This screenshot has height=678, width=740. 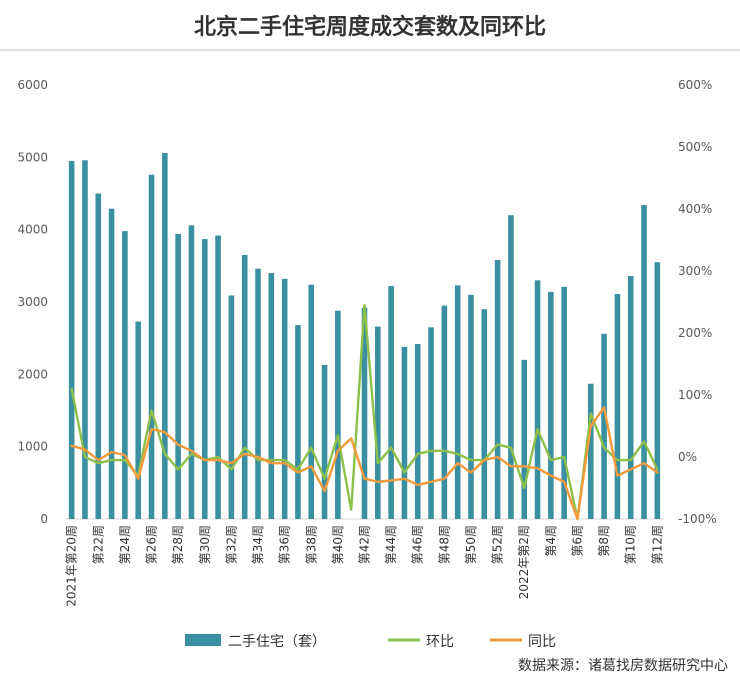 I want to click on right-tick-label: 0%, so click(x=687, y=457).